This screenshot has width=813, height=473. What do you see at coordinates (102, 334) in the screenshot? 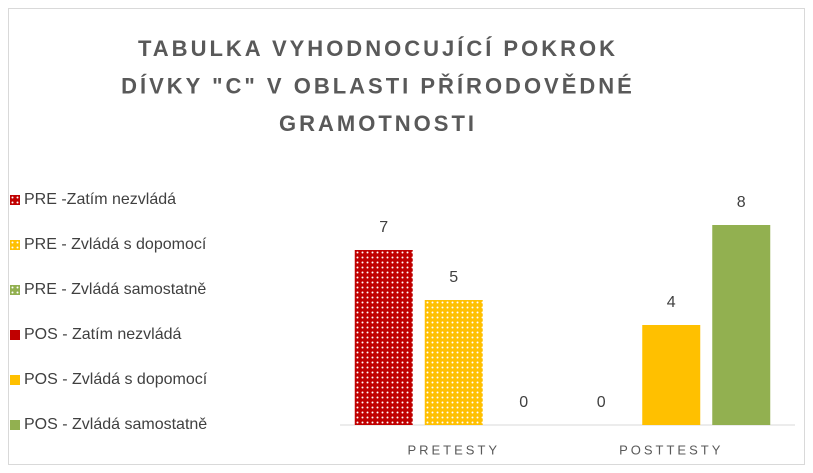
I see `legend-label: POS - Zatím nezvládá` at bounding box center [102, 334].